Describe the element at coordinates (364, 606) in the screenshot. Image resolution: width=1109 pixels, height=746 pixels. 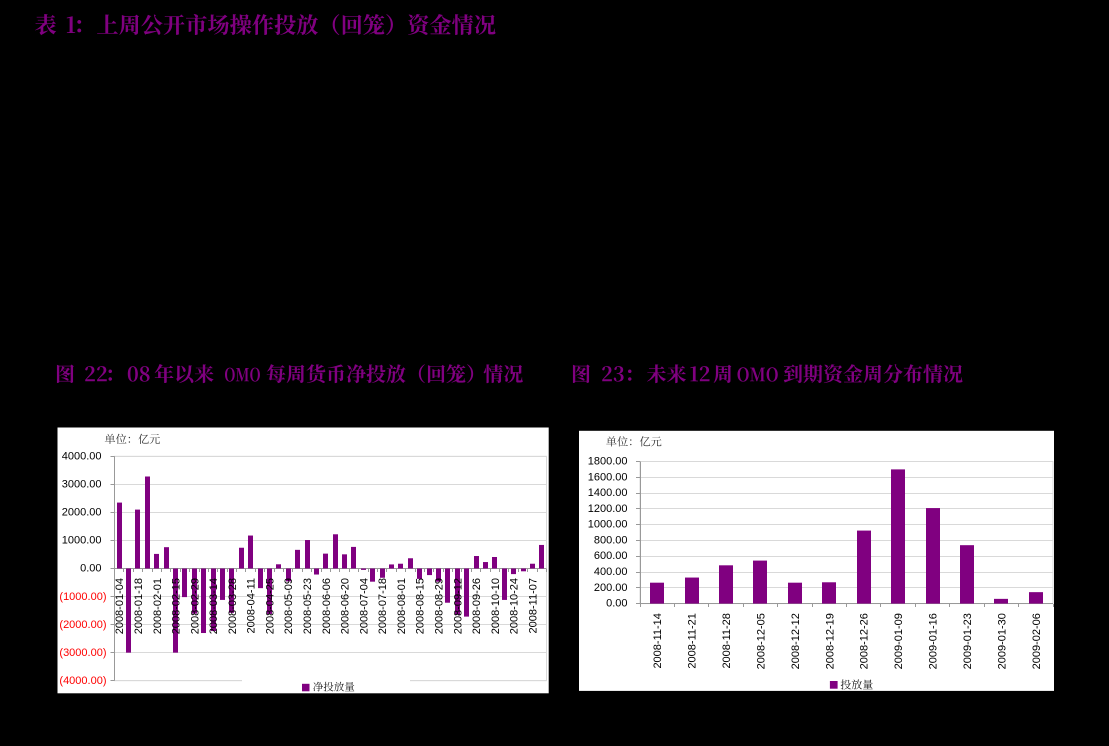
I see `svg-text: 2008-07-04` at that location.